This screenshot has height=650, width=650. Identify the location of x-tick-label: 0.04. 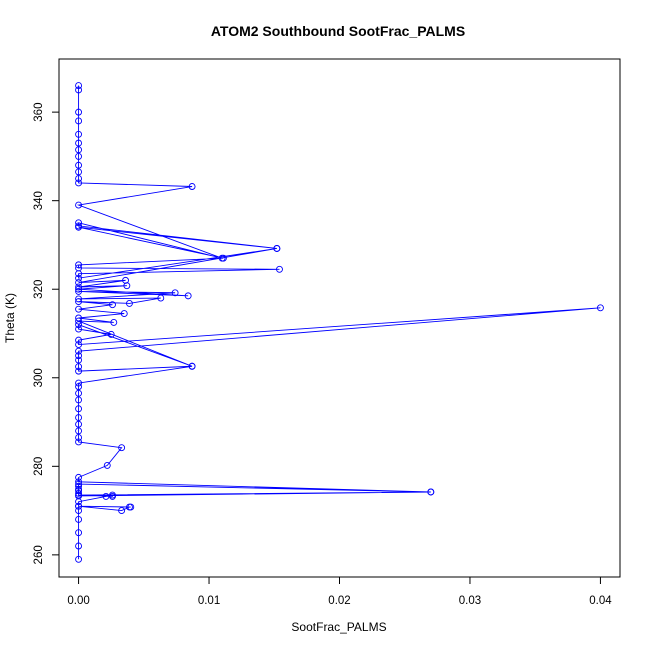
(600, 601).